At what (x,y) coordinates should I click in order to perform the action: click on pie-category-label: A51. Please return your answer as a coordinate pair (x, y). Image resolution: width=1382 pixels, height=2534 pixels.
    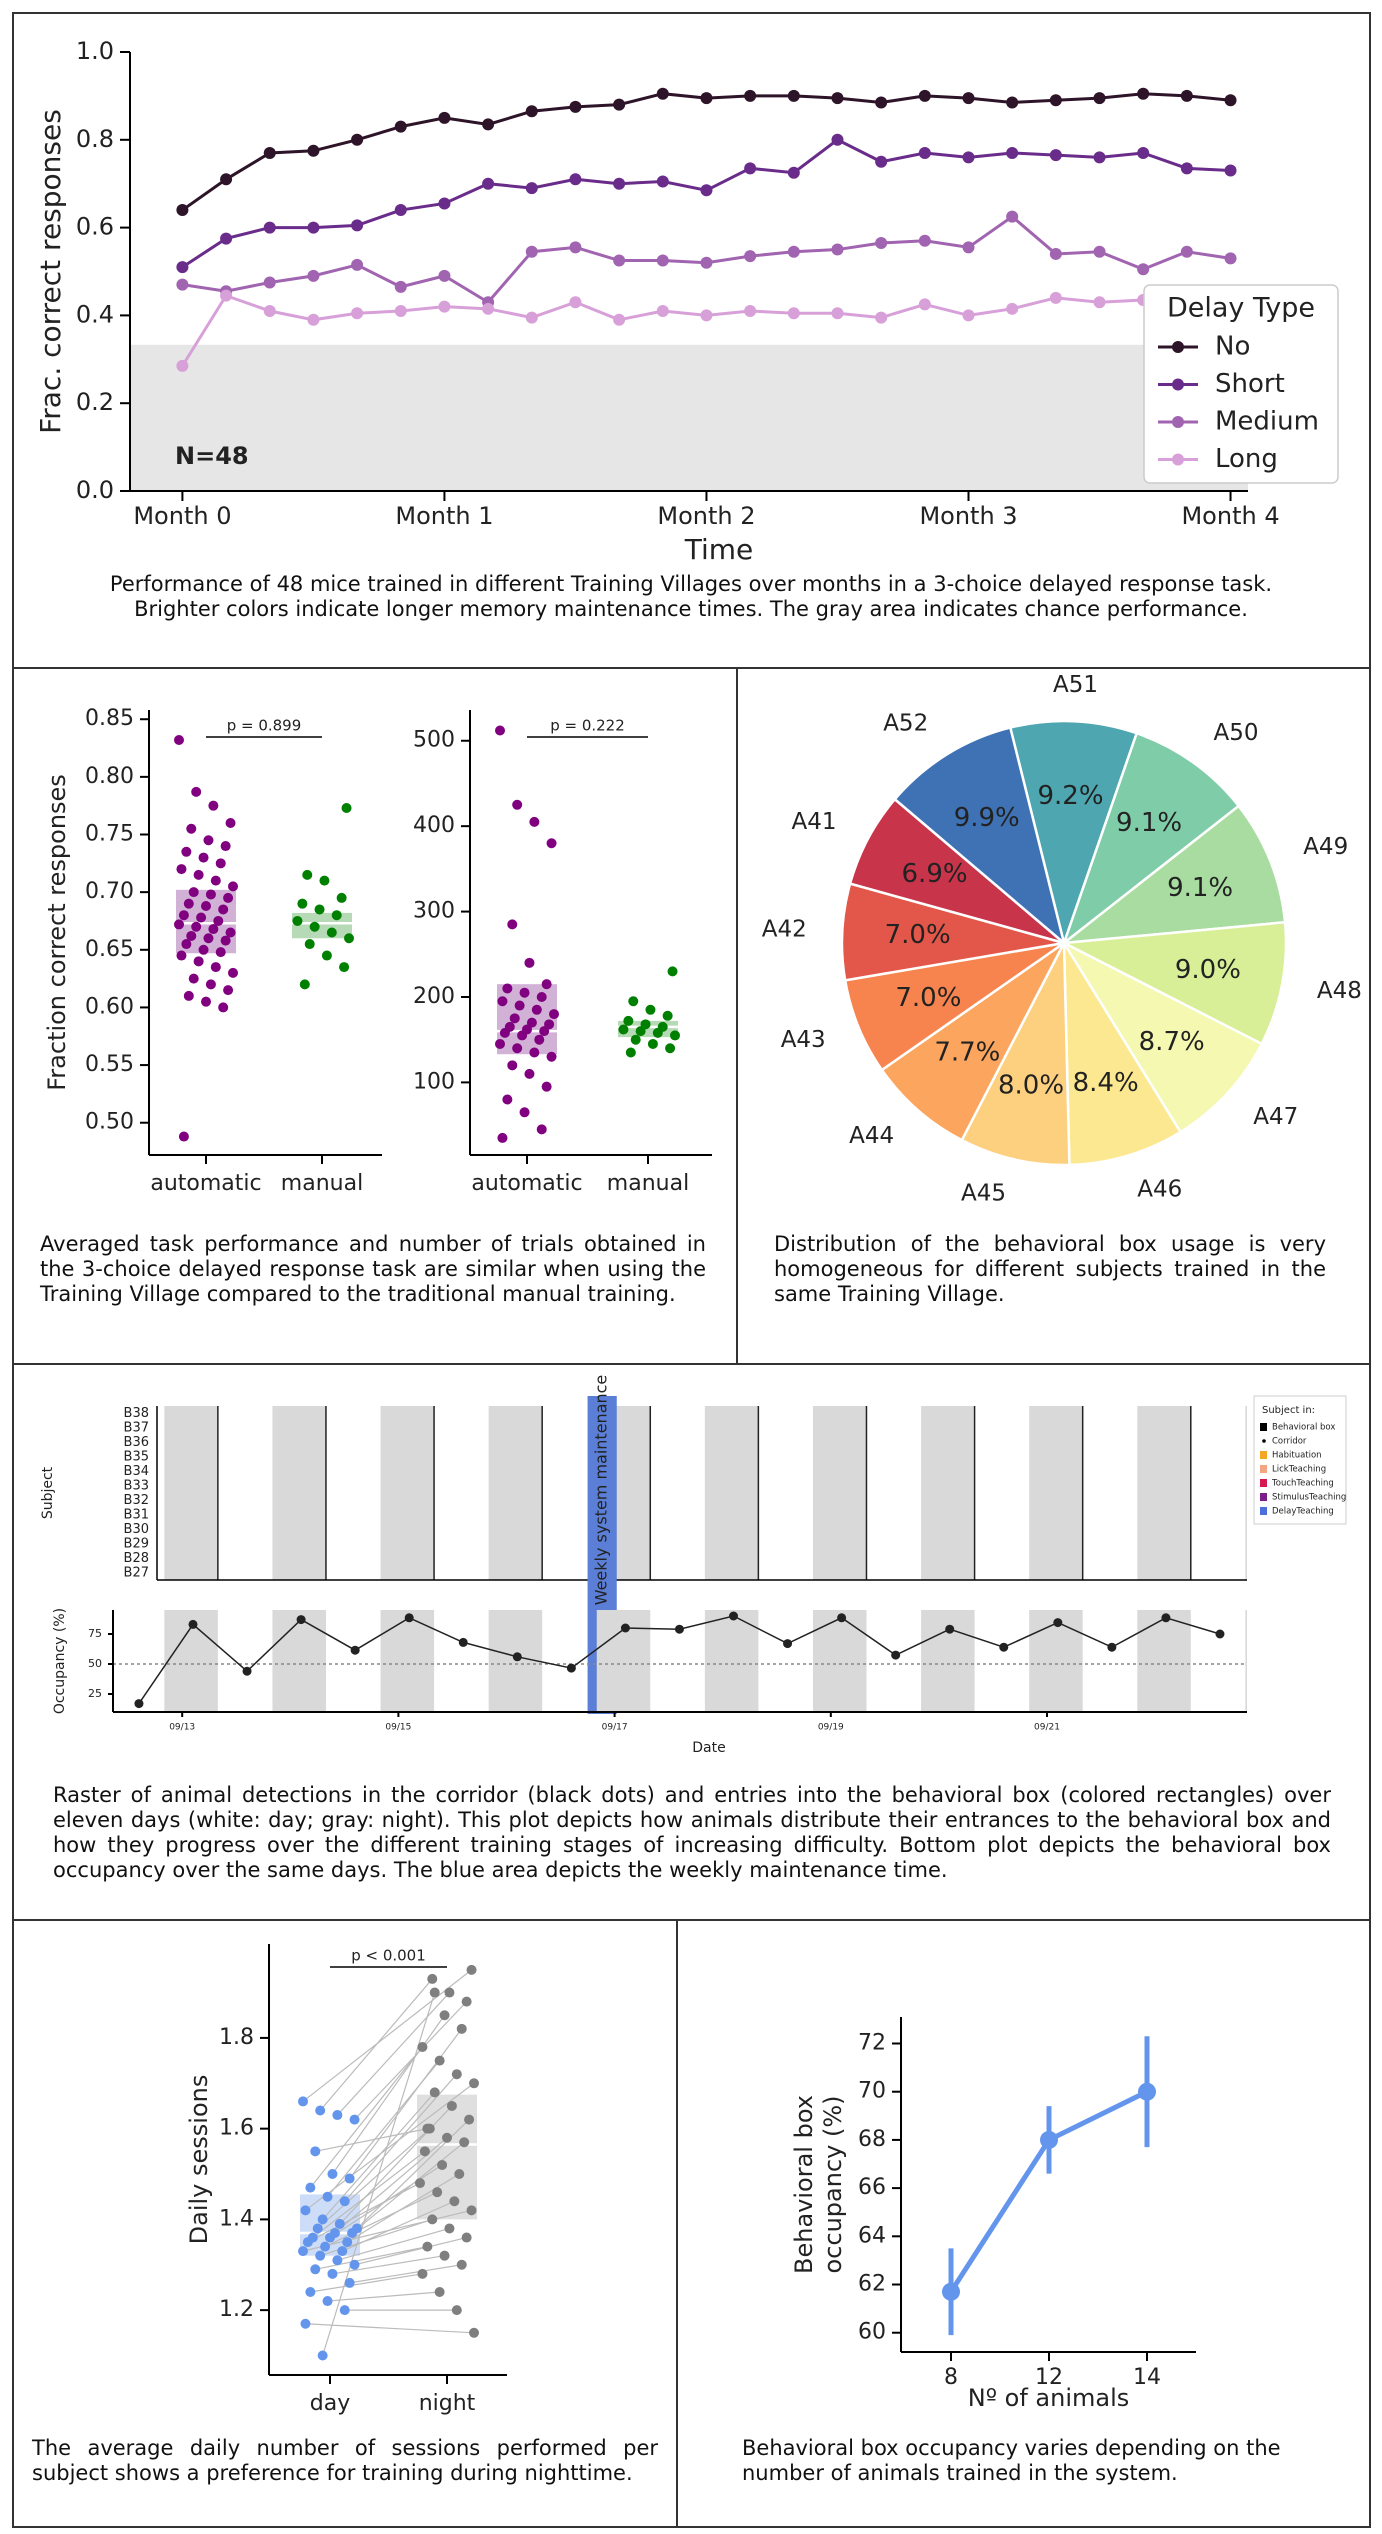
    Looking at the image, I should click on (1075, 685).